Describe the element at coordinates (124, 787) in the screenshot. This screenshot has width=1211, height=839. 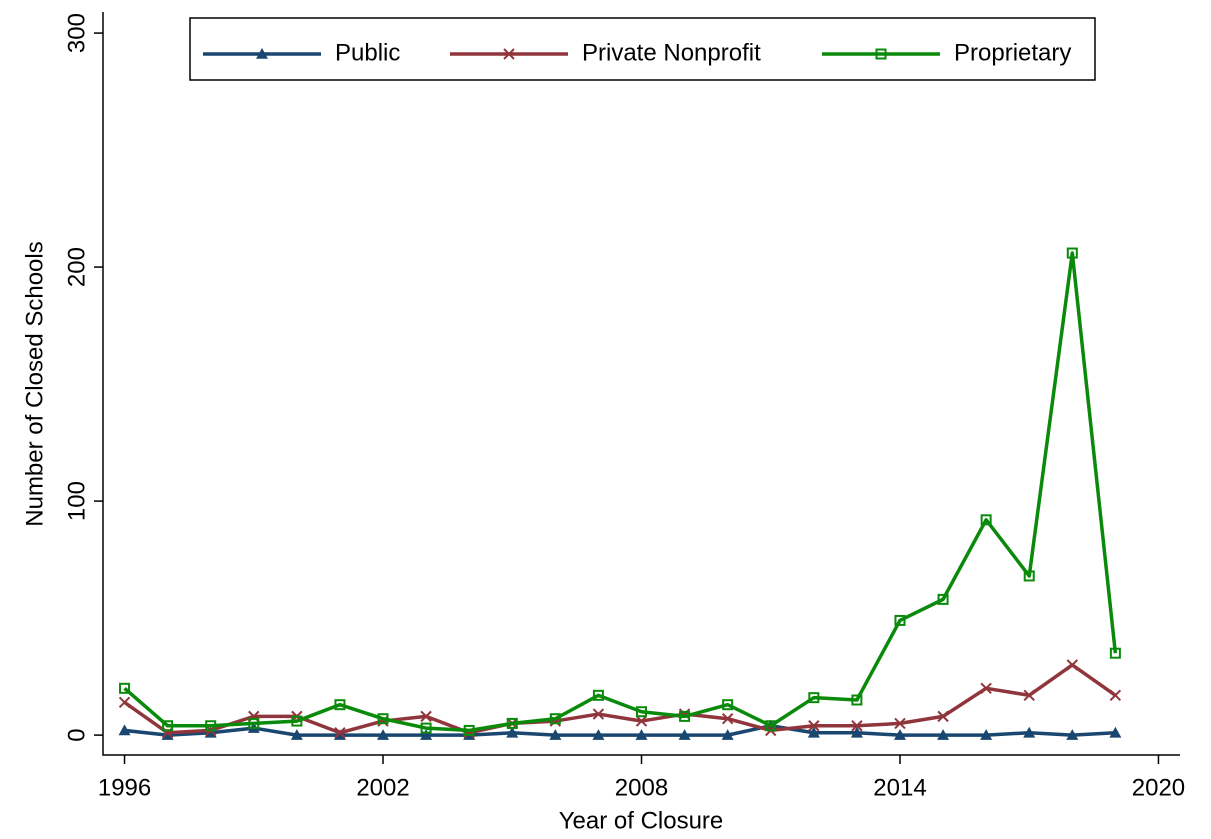
I see `x-tick-label: 1996` at that location.